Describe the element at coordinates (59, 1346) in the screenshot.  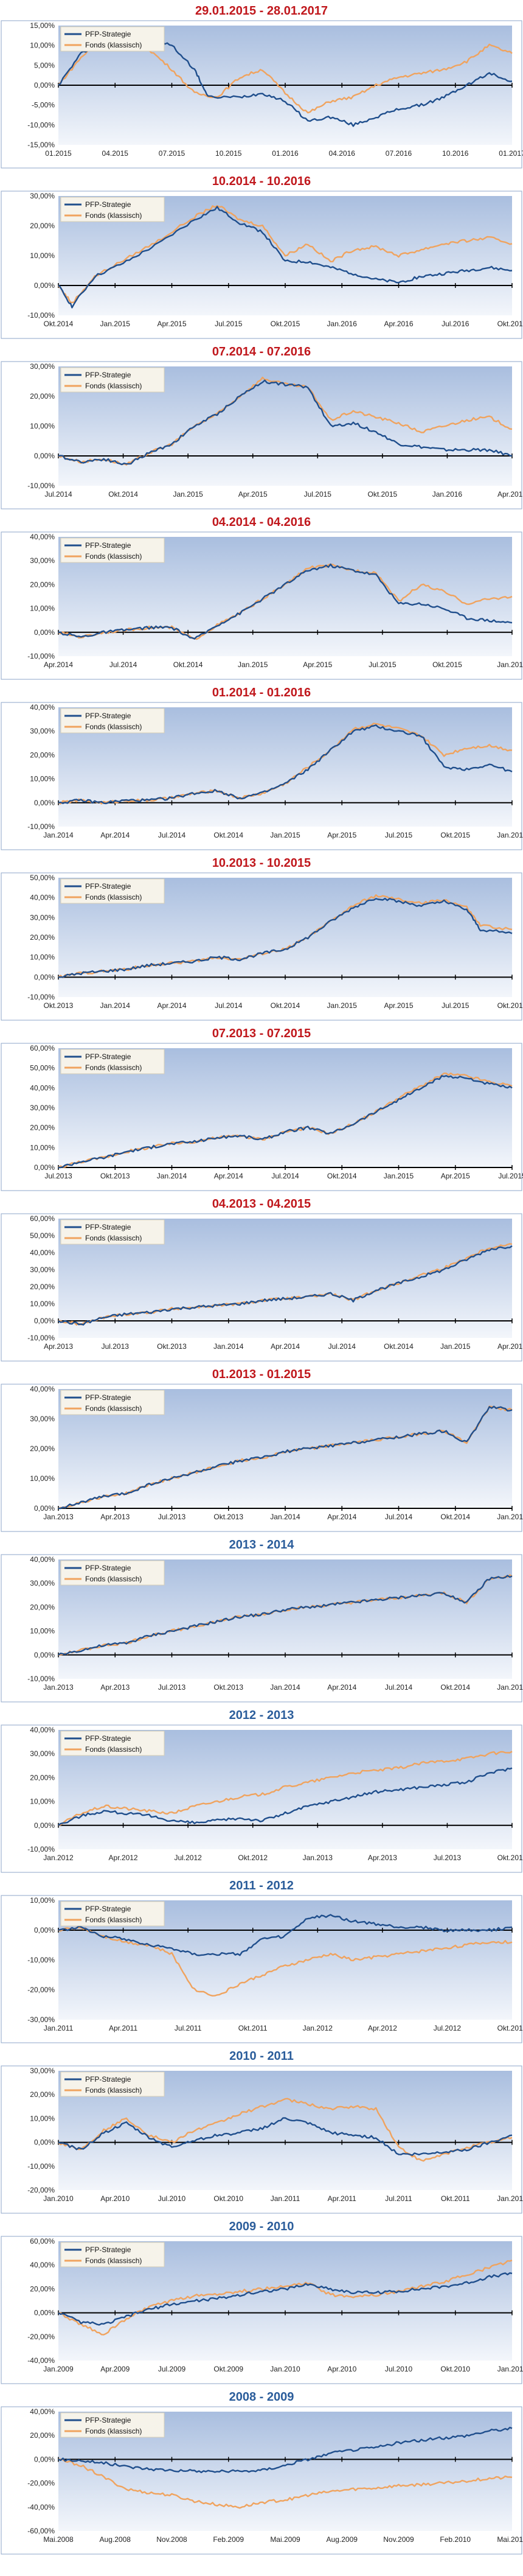
I see `x-tick-label: Apr.2013` at that location.